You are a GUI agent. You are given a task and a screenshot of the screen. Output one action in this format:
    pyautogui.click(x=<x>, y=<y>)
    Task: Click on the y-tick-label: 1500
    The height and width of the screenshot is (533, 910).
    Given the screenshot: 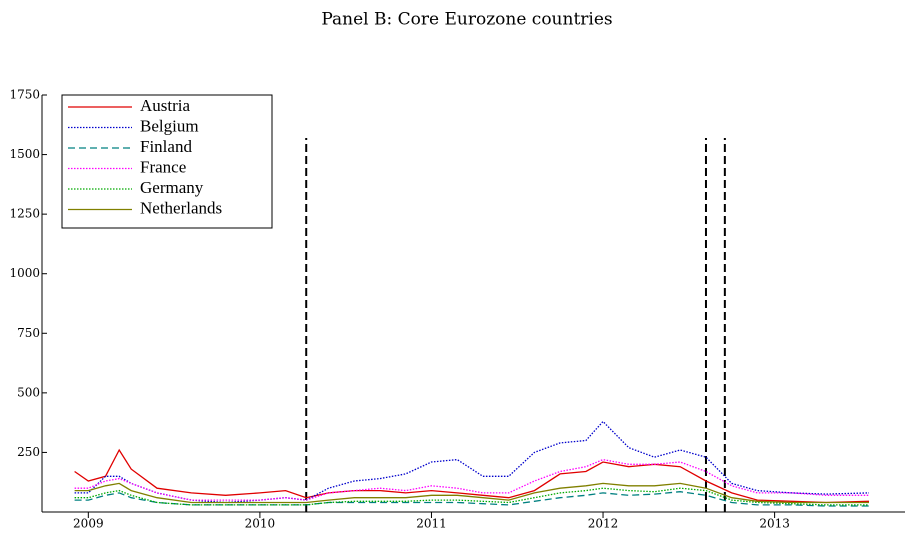 What is the action you would take?
    pyautogui.click(x=24, y=154)
    